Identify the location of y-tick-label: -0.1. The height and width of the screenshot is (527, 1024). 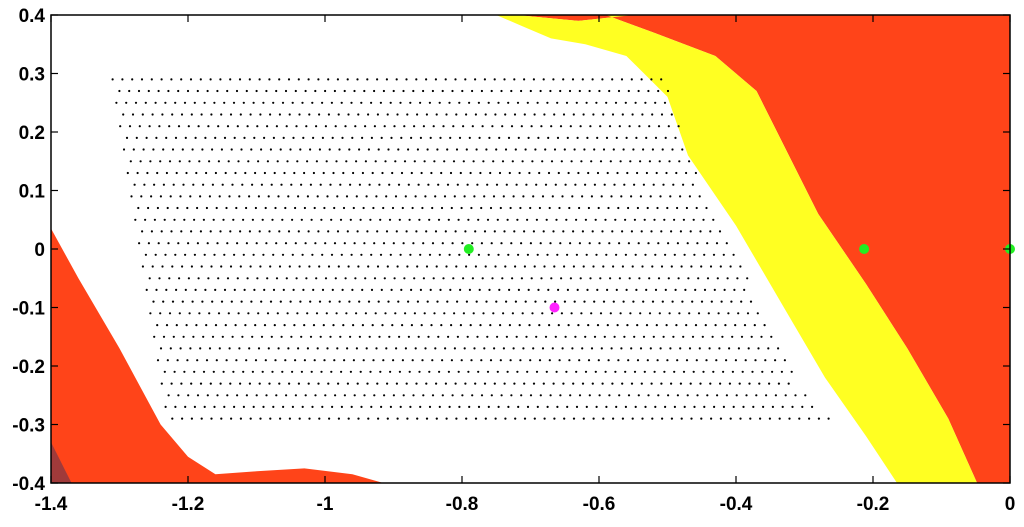
(28, 309).